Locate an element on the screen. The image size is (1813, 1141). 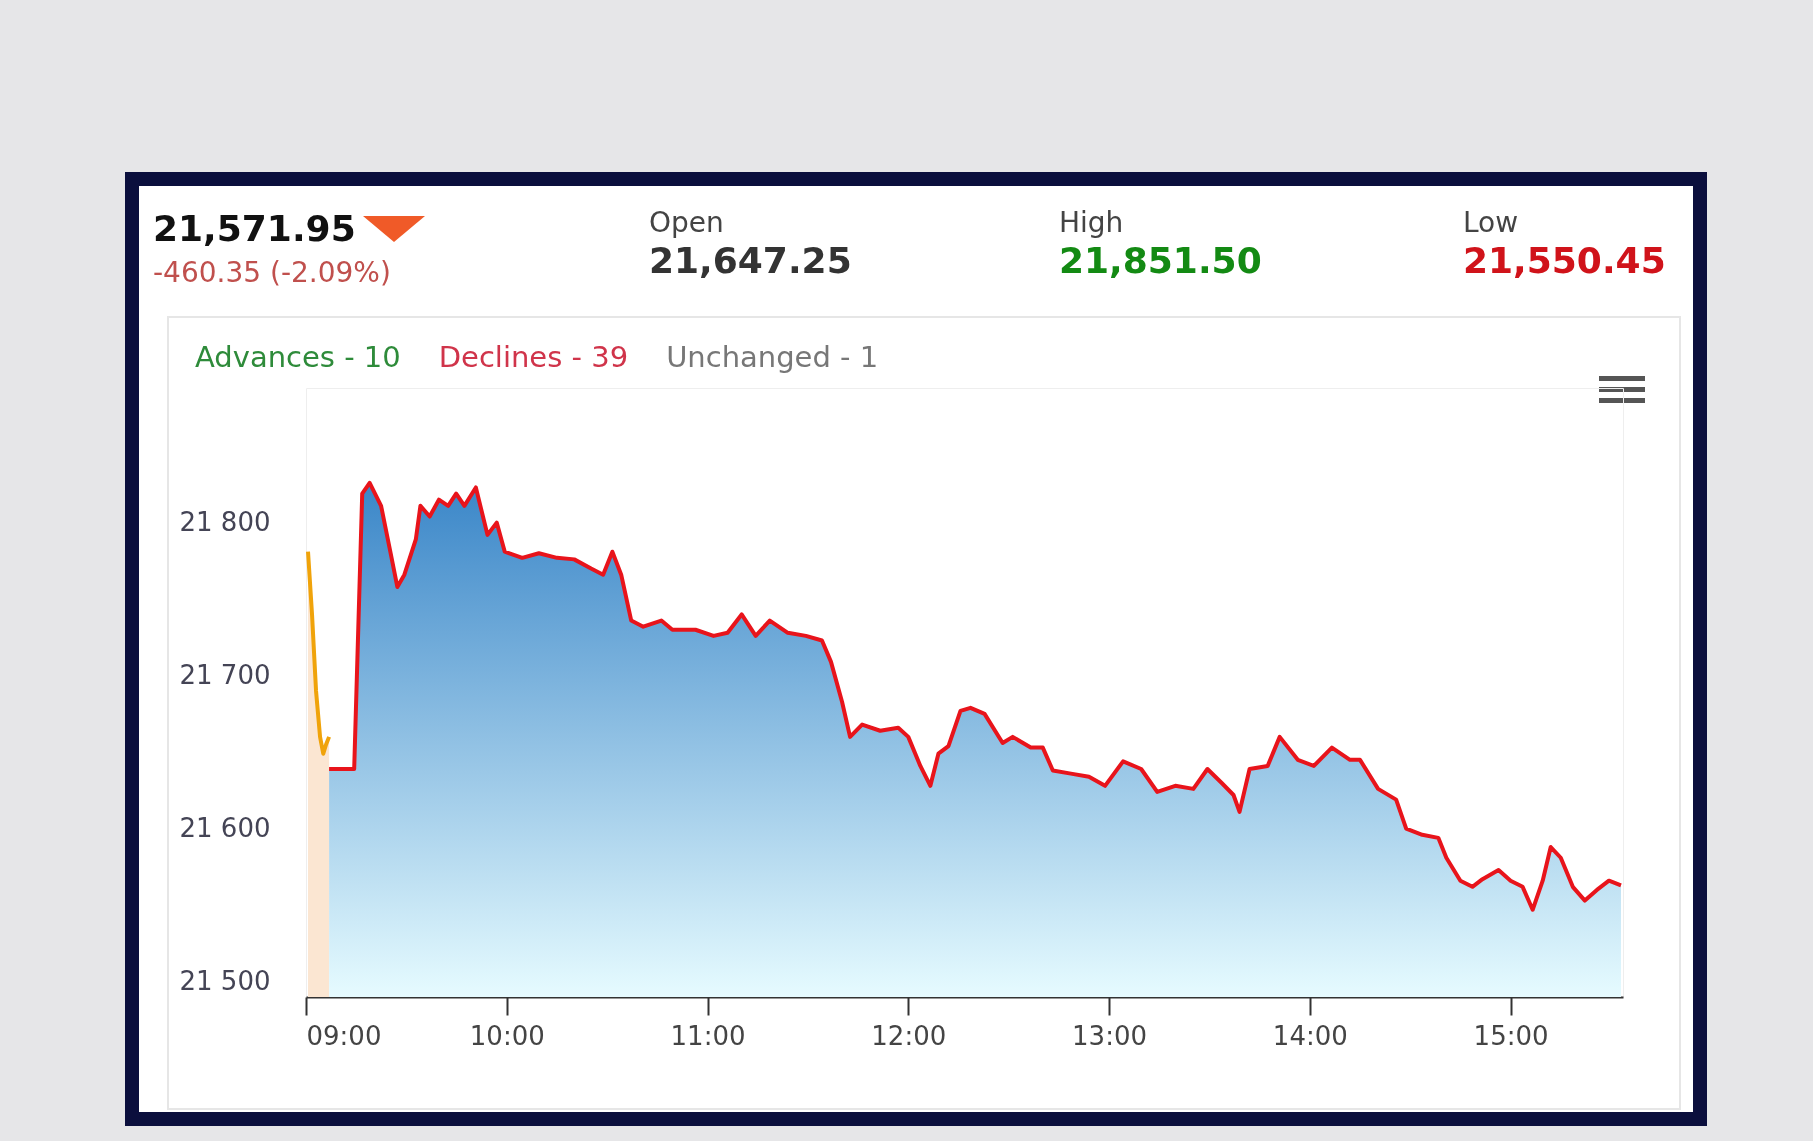
text: Advances - 10 is located at coordinates (298, 357).